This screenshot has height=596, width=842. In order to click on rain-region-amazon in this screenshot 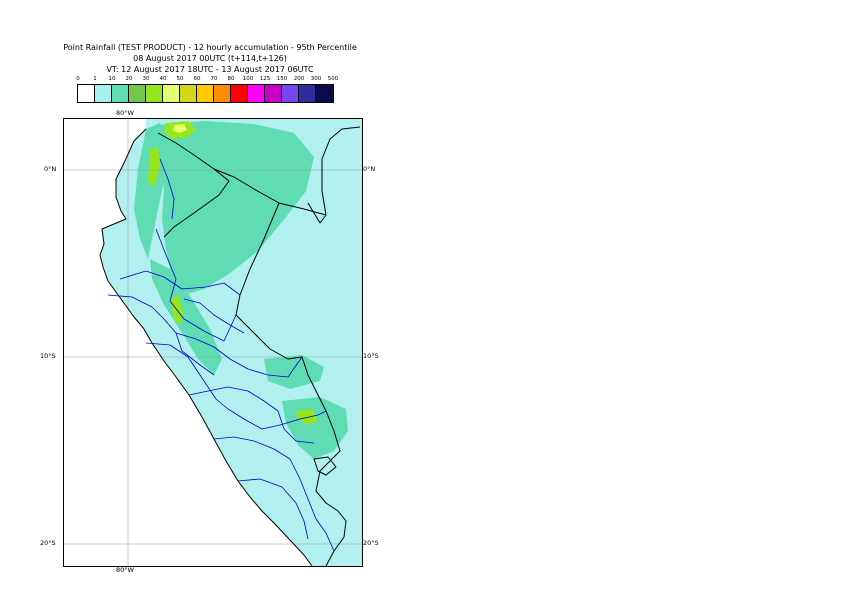, I will do `click(235, 208)`.